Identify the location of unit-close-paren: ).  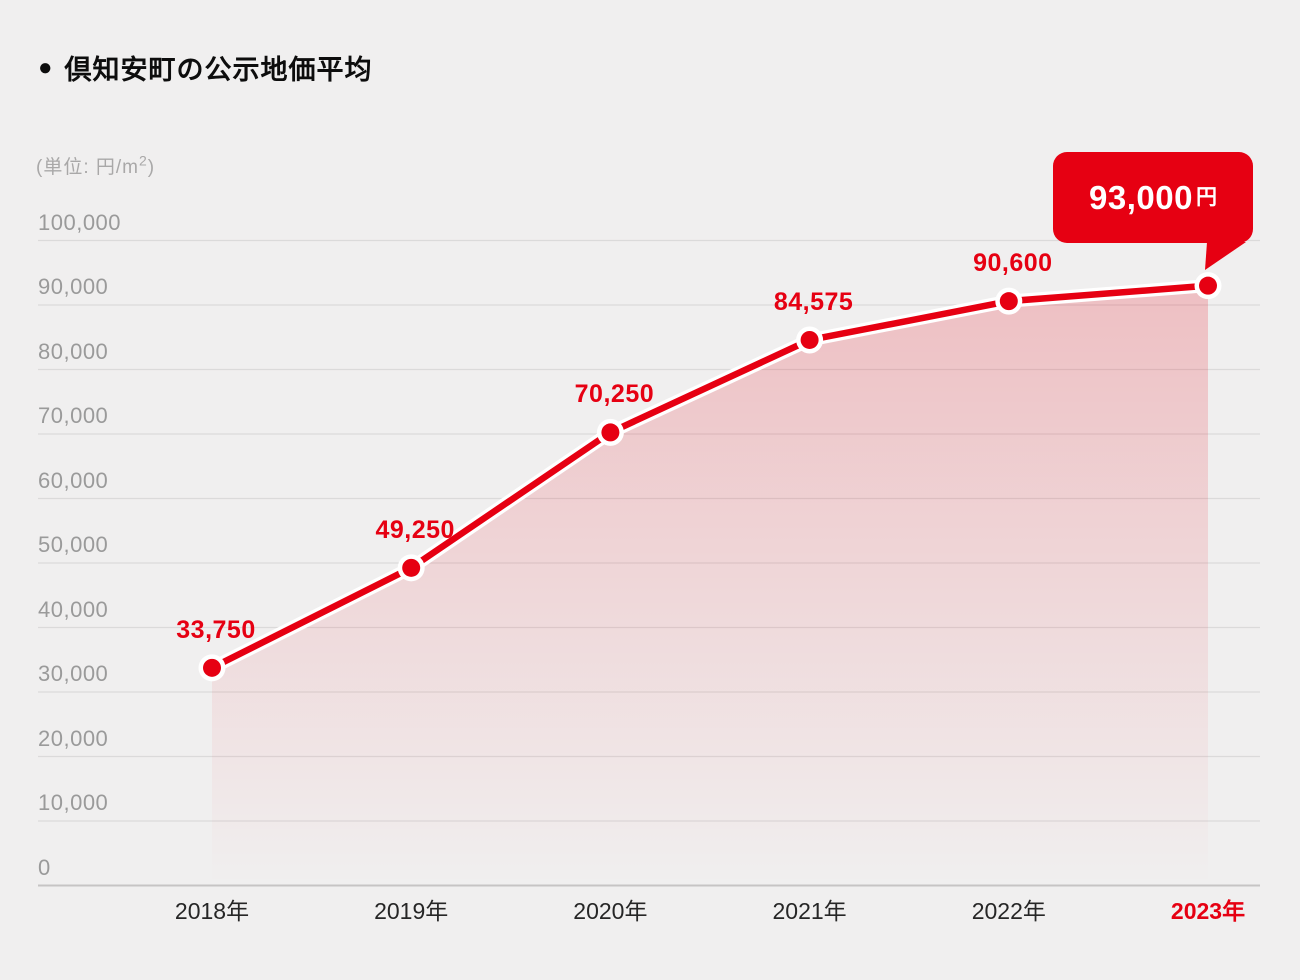
(151, 167).